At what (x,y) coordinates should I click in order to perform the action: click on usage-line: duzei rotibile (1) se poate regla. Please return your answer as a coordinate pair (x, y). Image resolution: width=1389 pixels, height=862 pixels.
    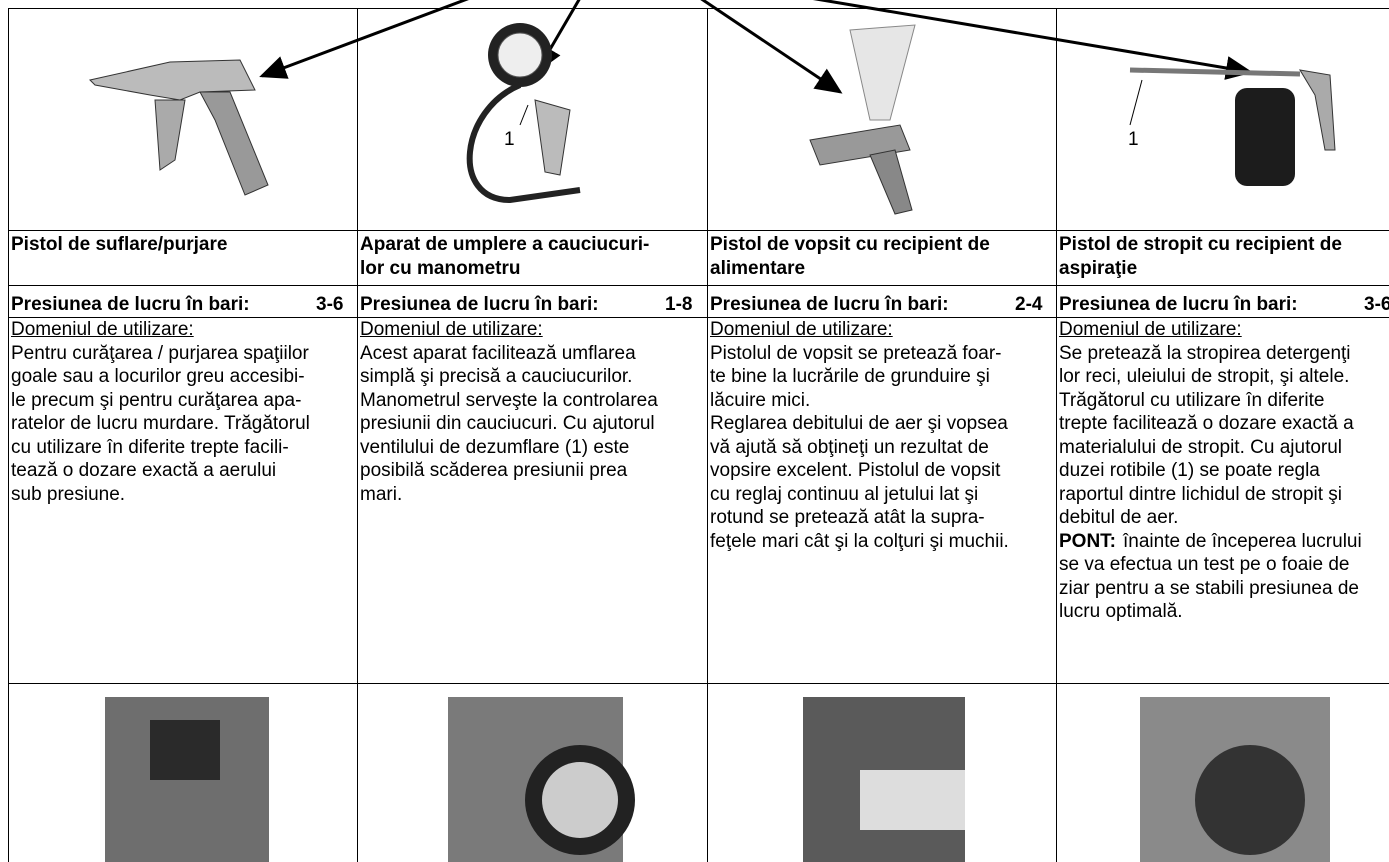
    Looking at the image, I should click on (1189, 470).